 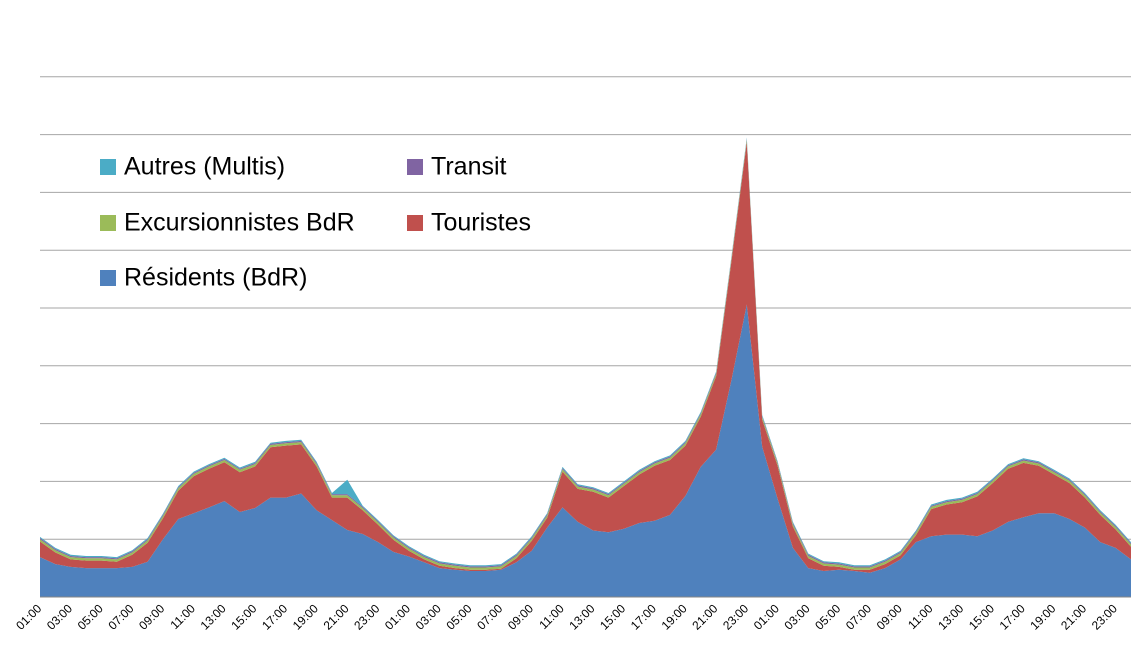 What do you see at coordinates (469, 167) in the screenshot?
I see `legend-label: Transit` at bounding box center [469, 167].